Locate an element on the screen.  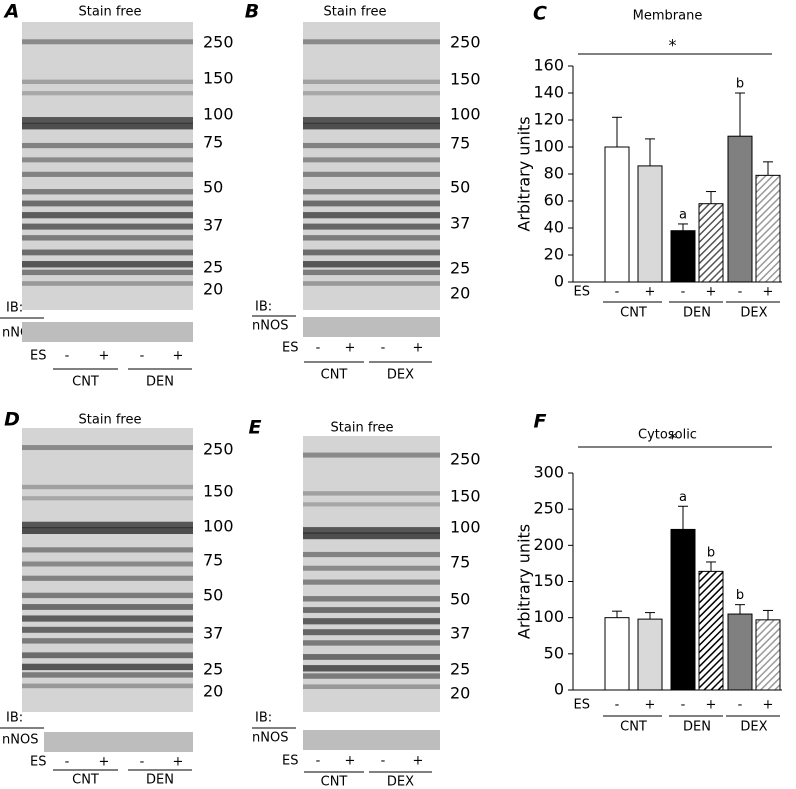
y-tick-label: 100 is located at coordinates (548, 616).